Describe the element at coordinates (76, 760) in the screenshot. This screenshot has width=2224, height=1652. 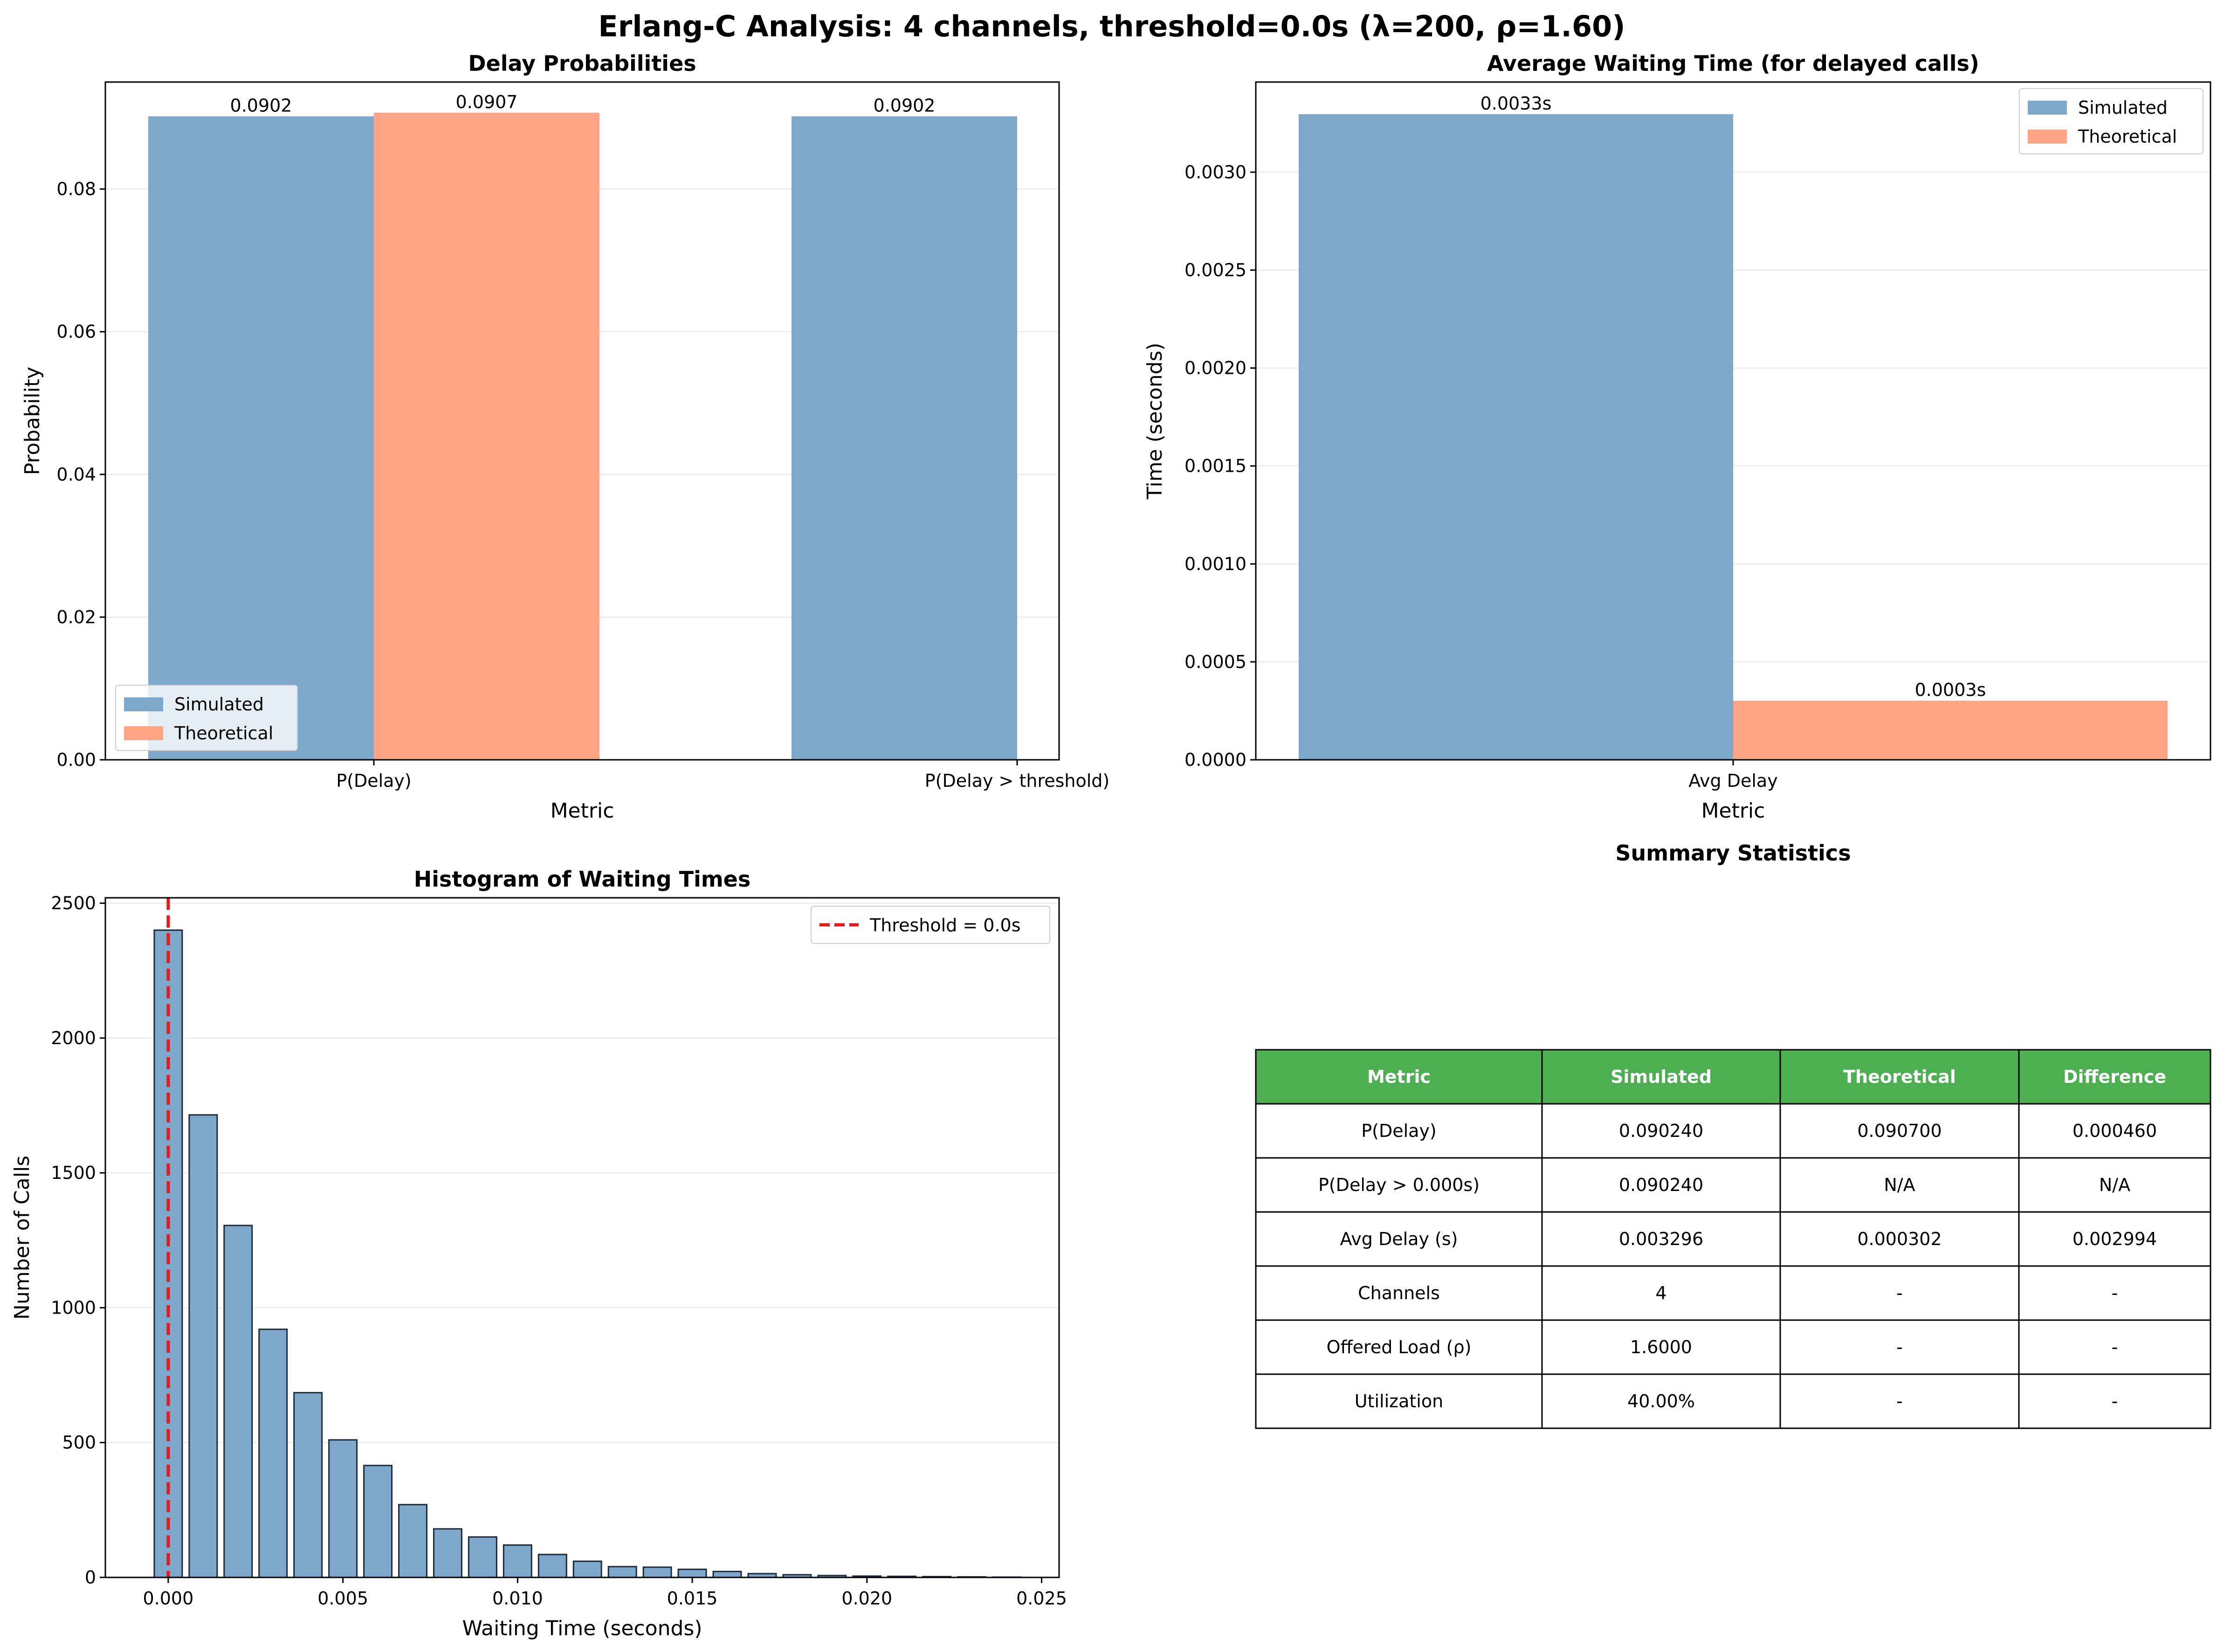
I see `delay-prob-ytick-label: 0.00` at that location.